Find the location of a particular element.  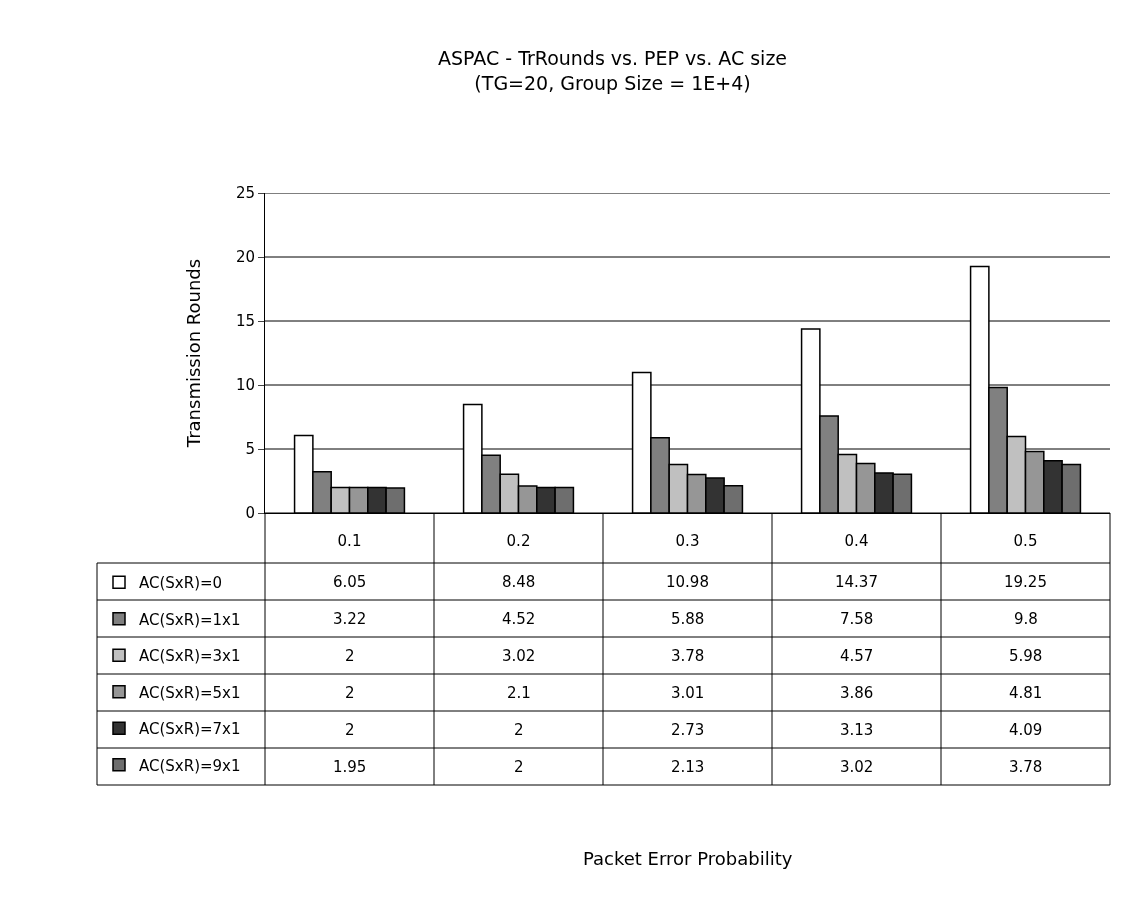

y-tick-label: 25 is located at coordinates (245, 193).